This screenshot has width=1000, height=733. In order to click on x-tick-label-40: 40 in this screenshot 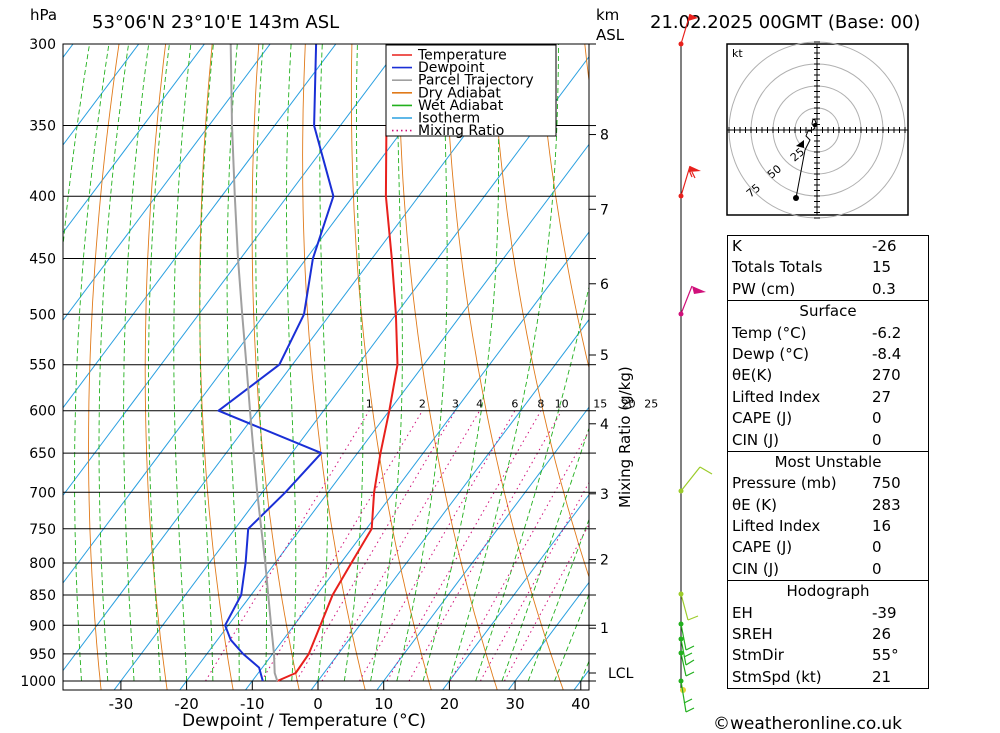, I will do `click(580, 704)`.